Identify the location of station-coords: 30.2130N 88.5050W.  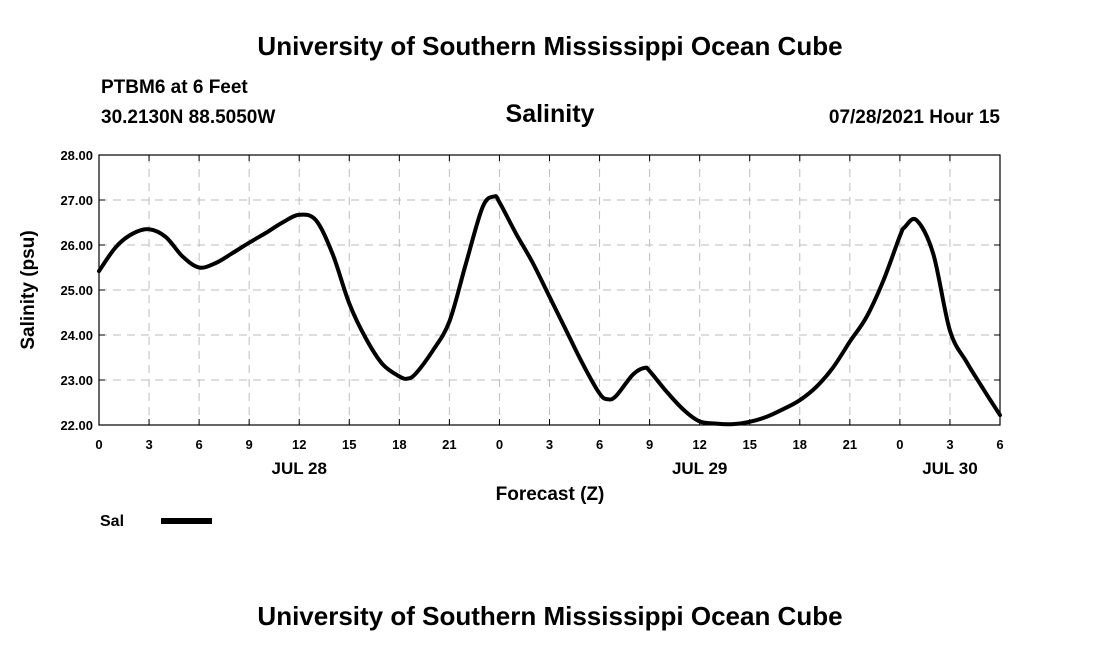
(188, 117).